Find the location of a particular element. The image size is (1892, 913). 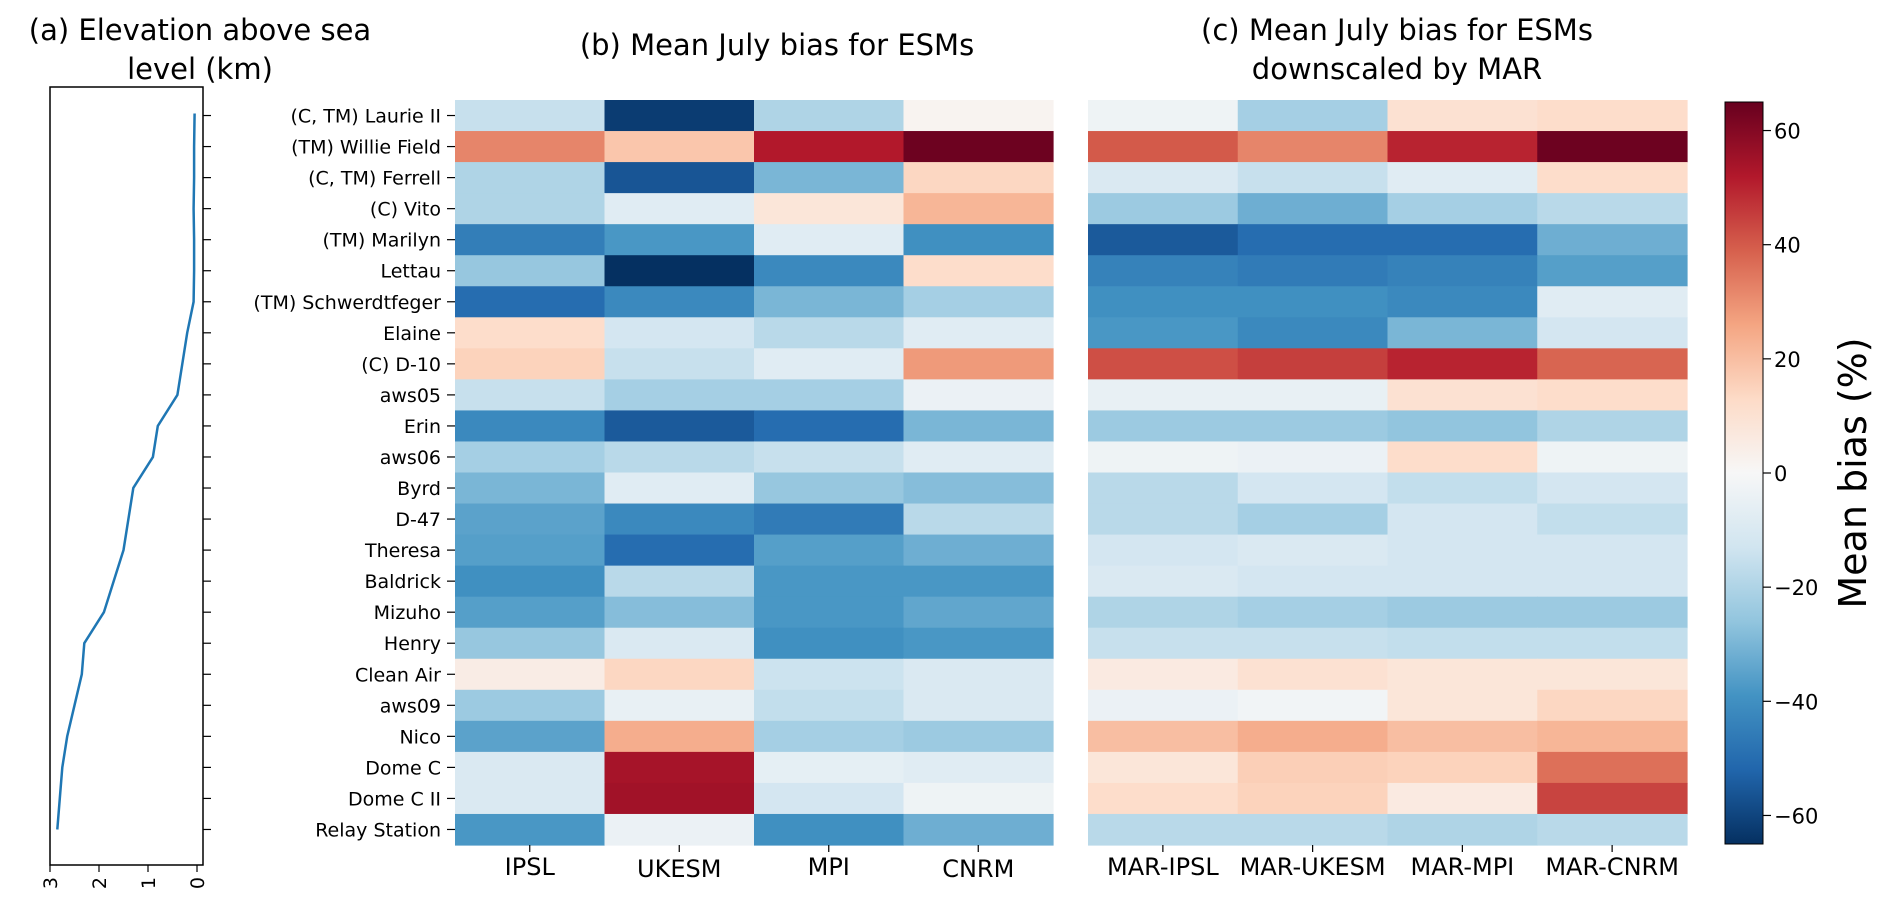

elevation-line is located at coordinates (126, 471).